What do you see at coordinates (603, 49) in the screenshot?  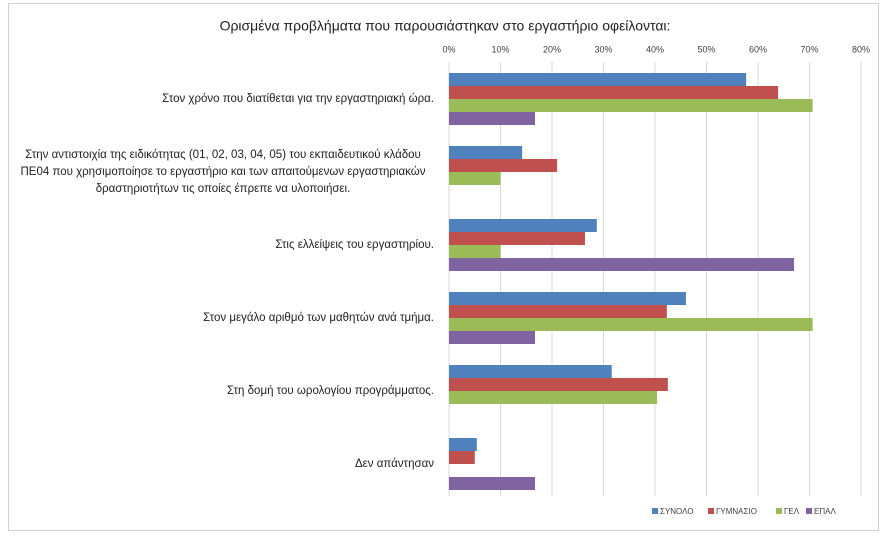 I see `x-tick-label: 30%` at bounding box center [603, 49].